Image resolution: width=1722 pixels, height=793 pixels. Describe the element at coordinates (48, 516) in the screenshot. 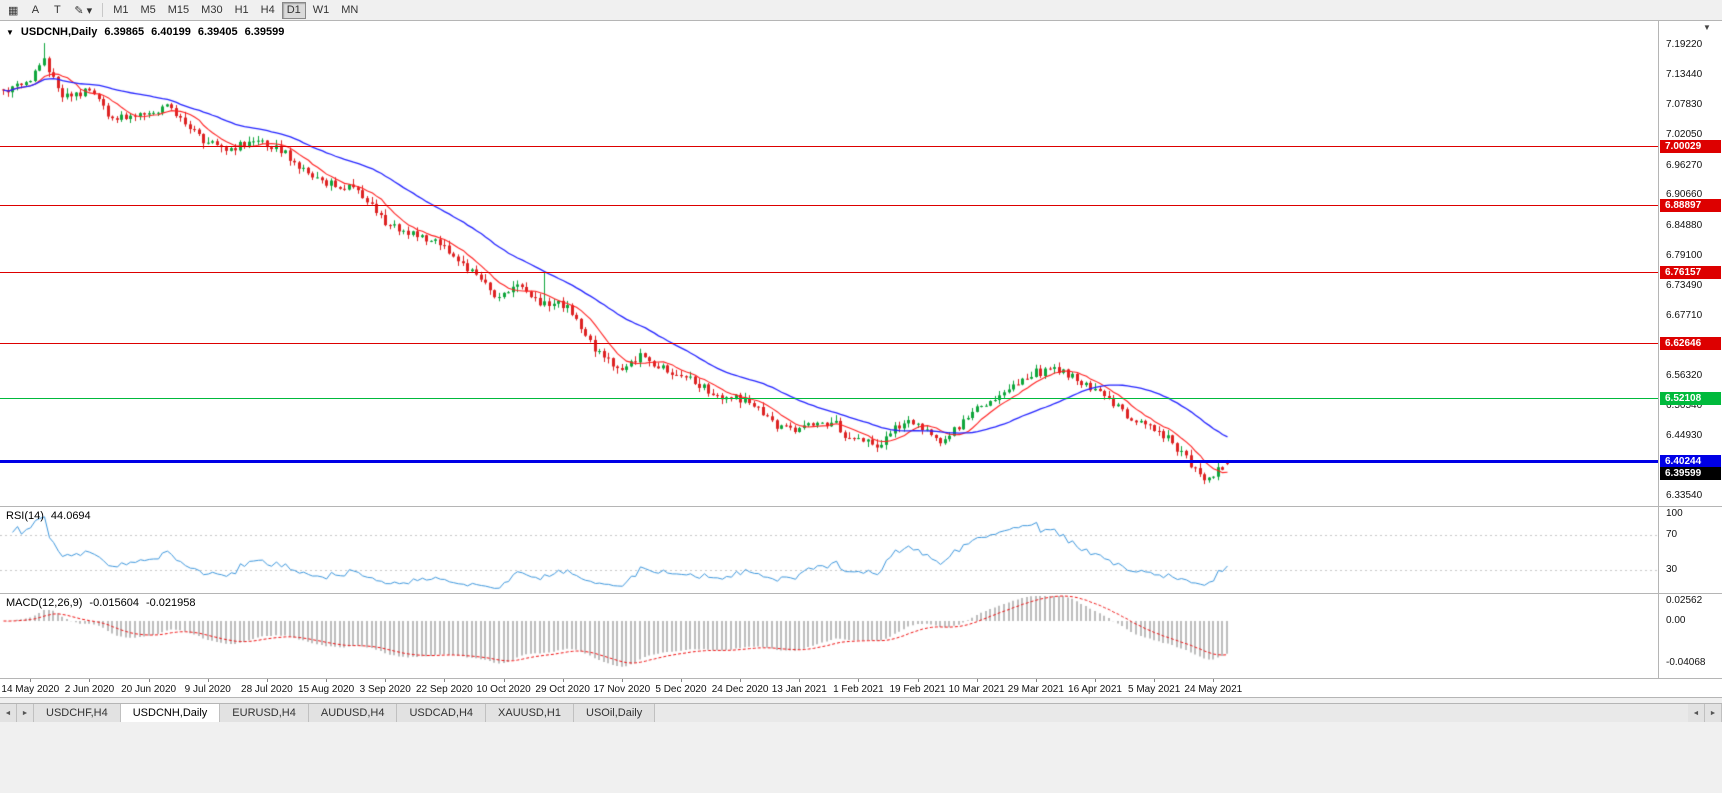

I see `rsi-label: RSI(14) 44.0694` at that location.